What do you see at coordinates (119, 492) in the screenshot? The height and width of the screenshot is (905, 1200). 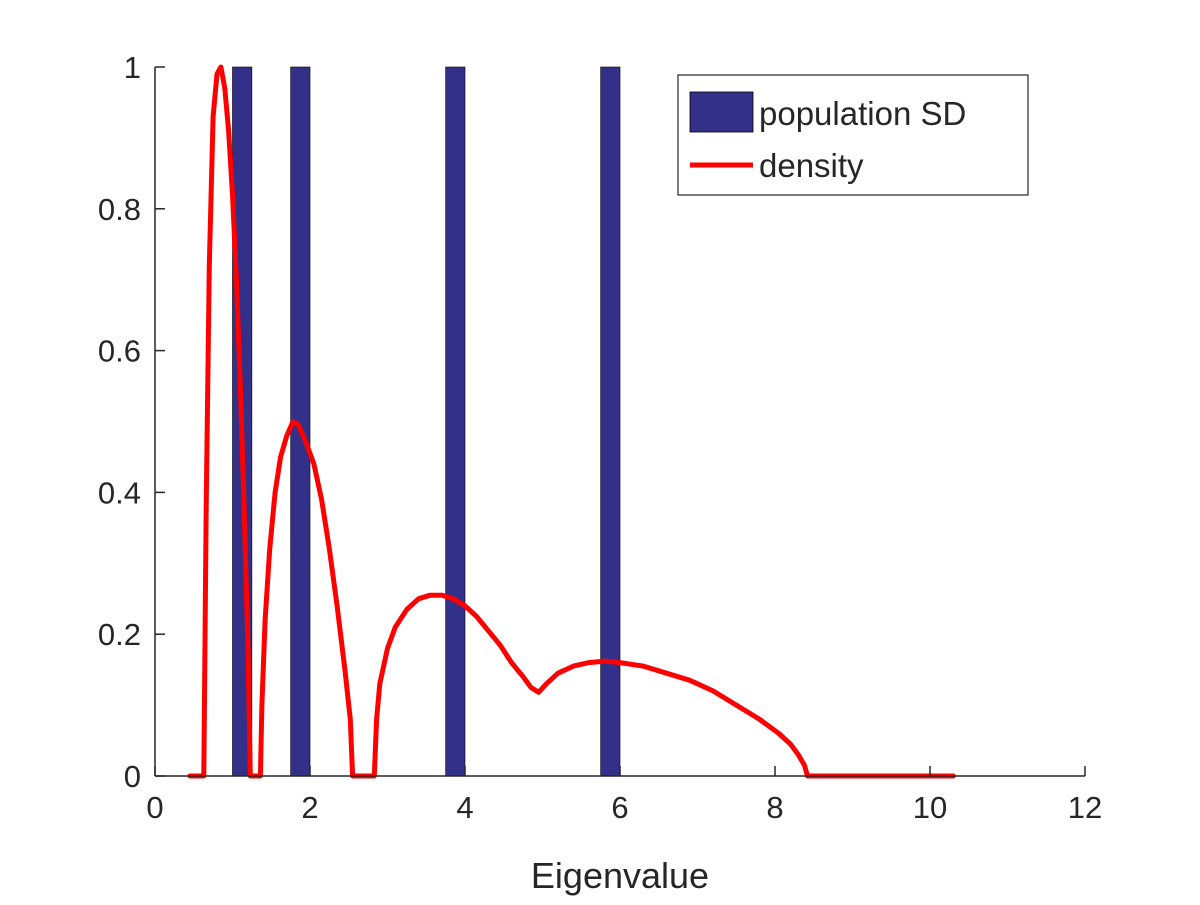 I see `y-tick-label: 0.4` at bounding box center [119, 492].